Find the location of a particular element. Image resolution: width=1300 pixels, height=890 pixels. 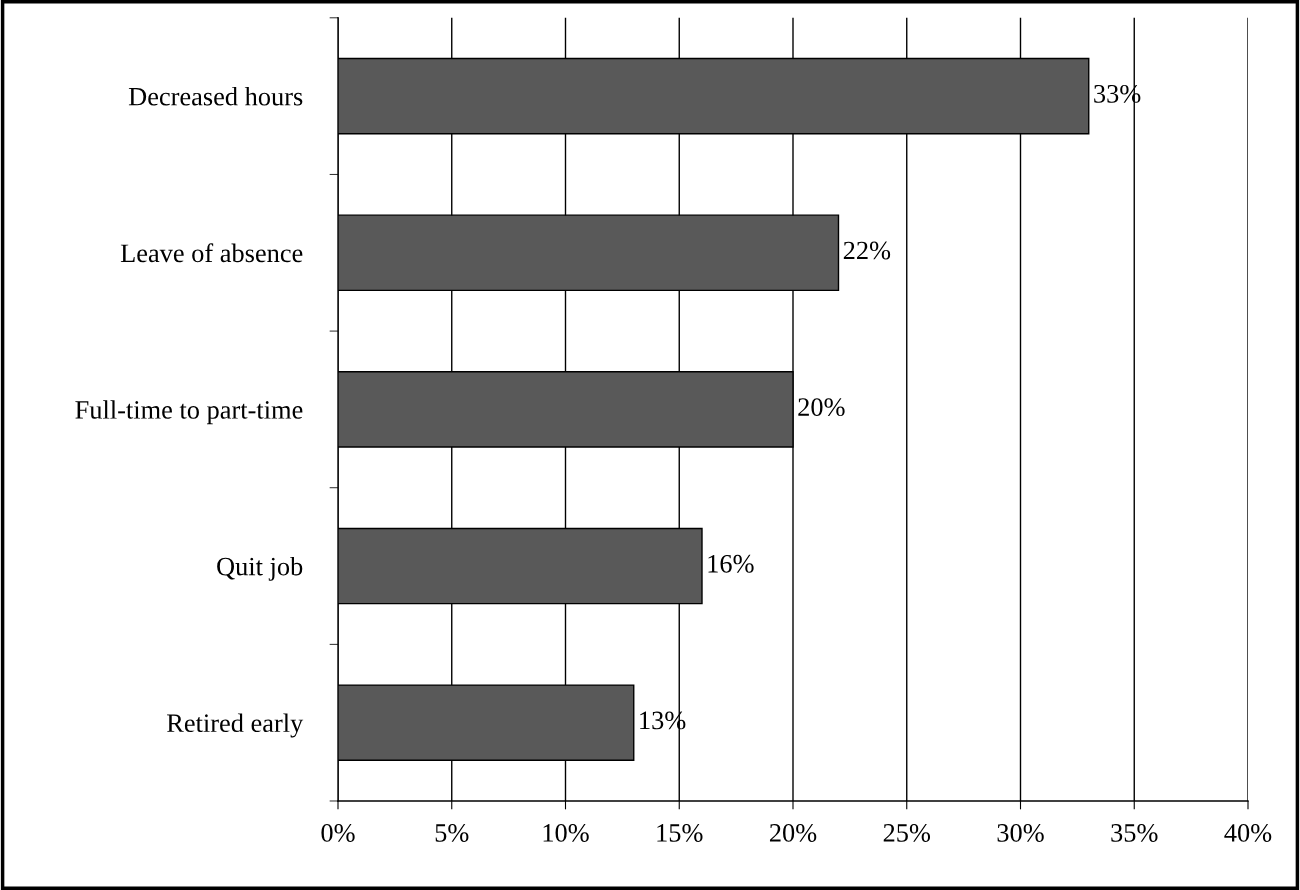

data-label: 22% is located at coordinates (867, 250).